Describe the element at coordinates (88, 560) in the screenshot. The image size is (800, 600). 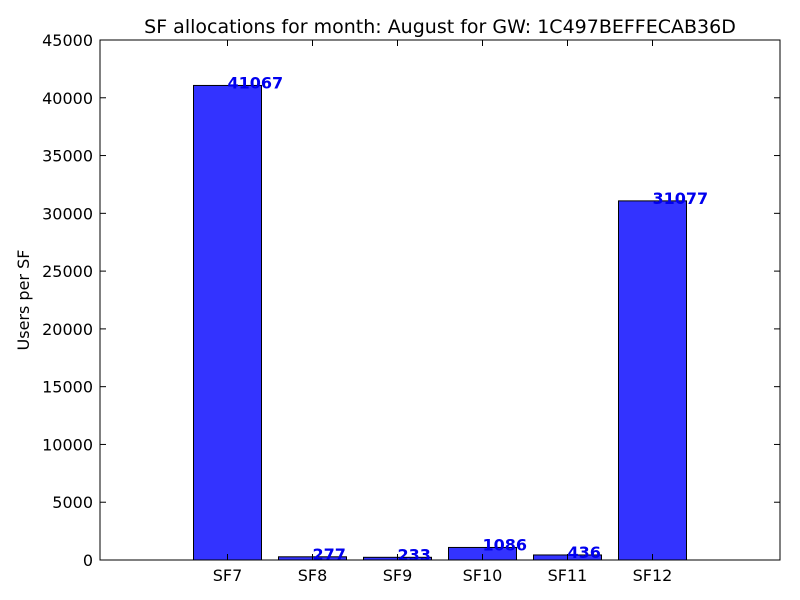
I see `y-tick-label: 0` at that location.